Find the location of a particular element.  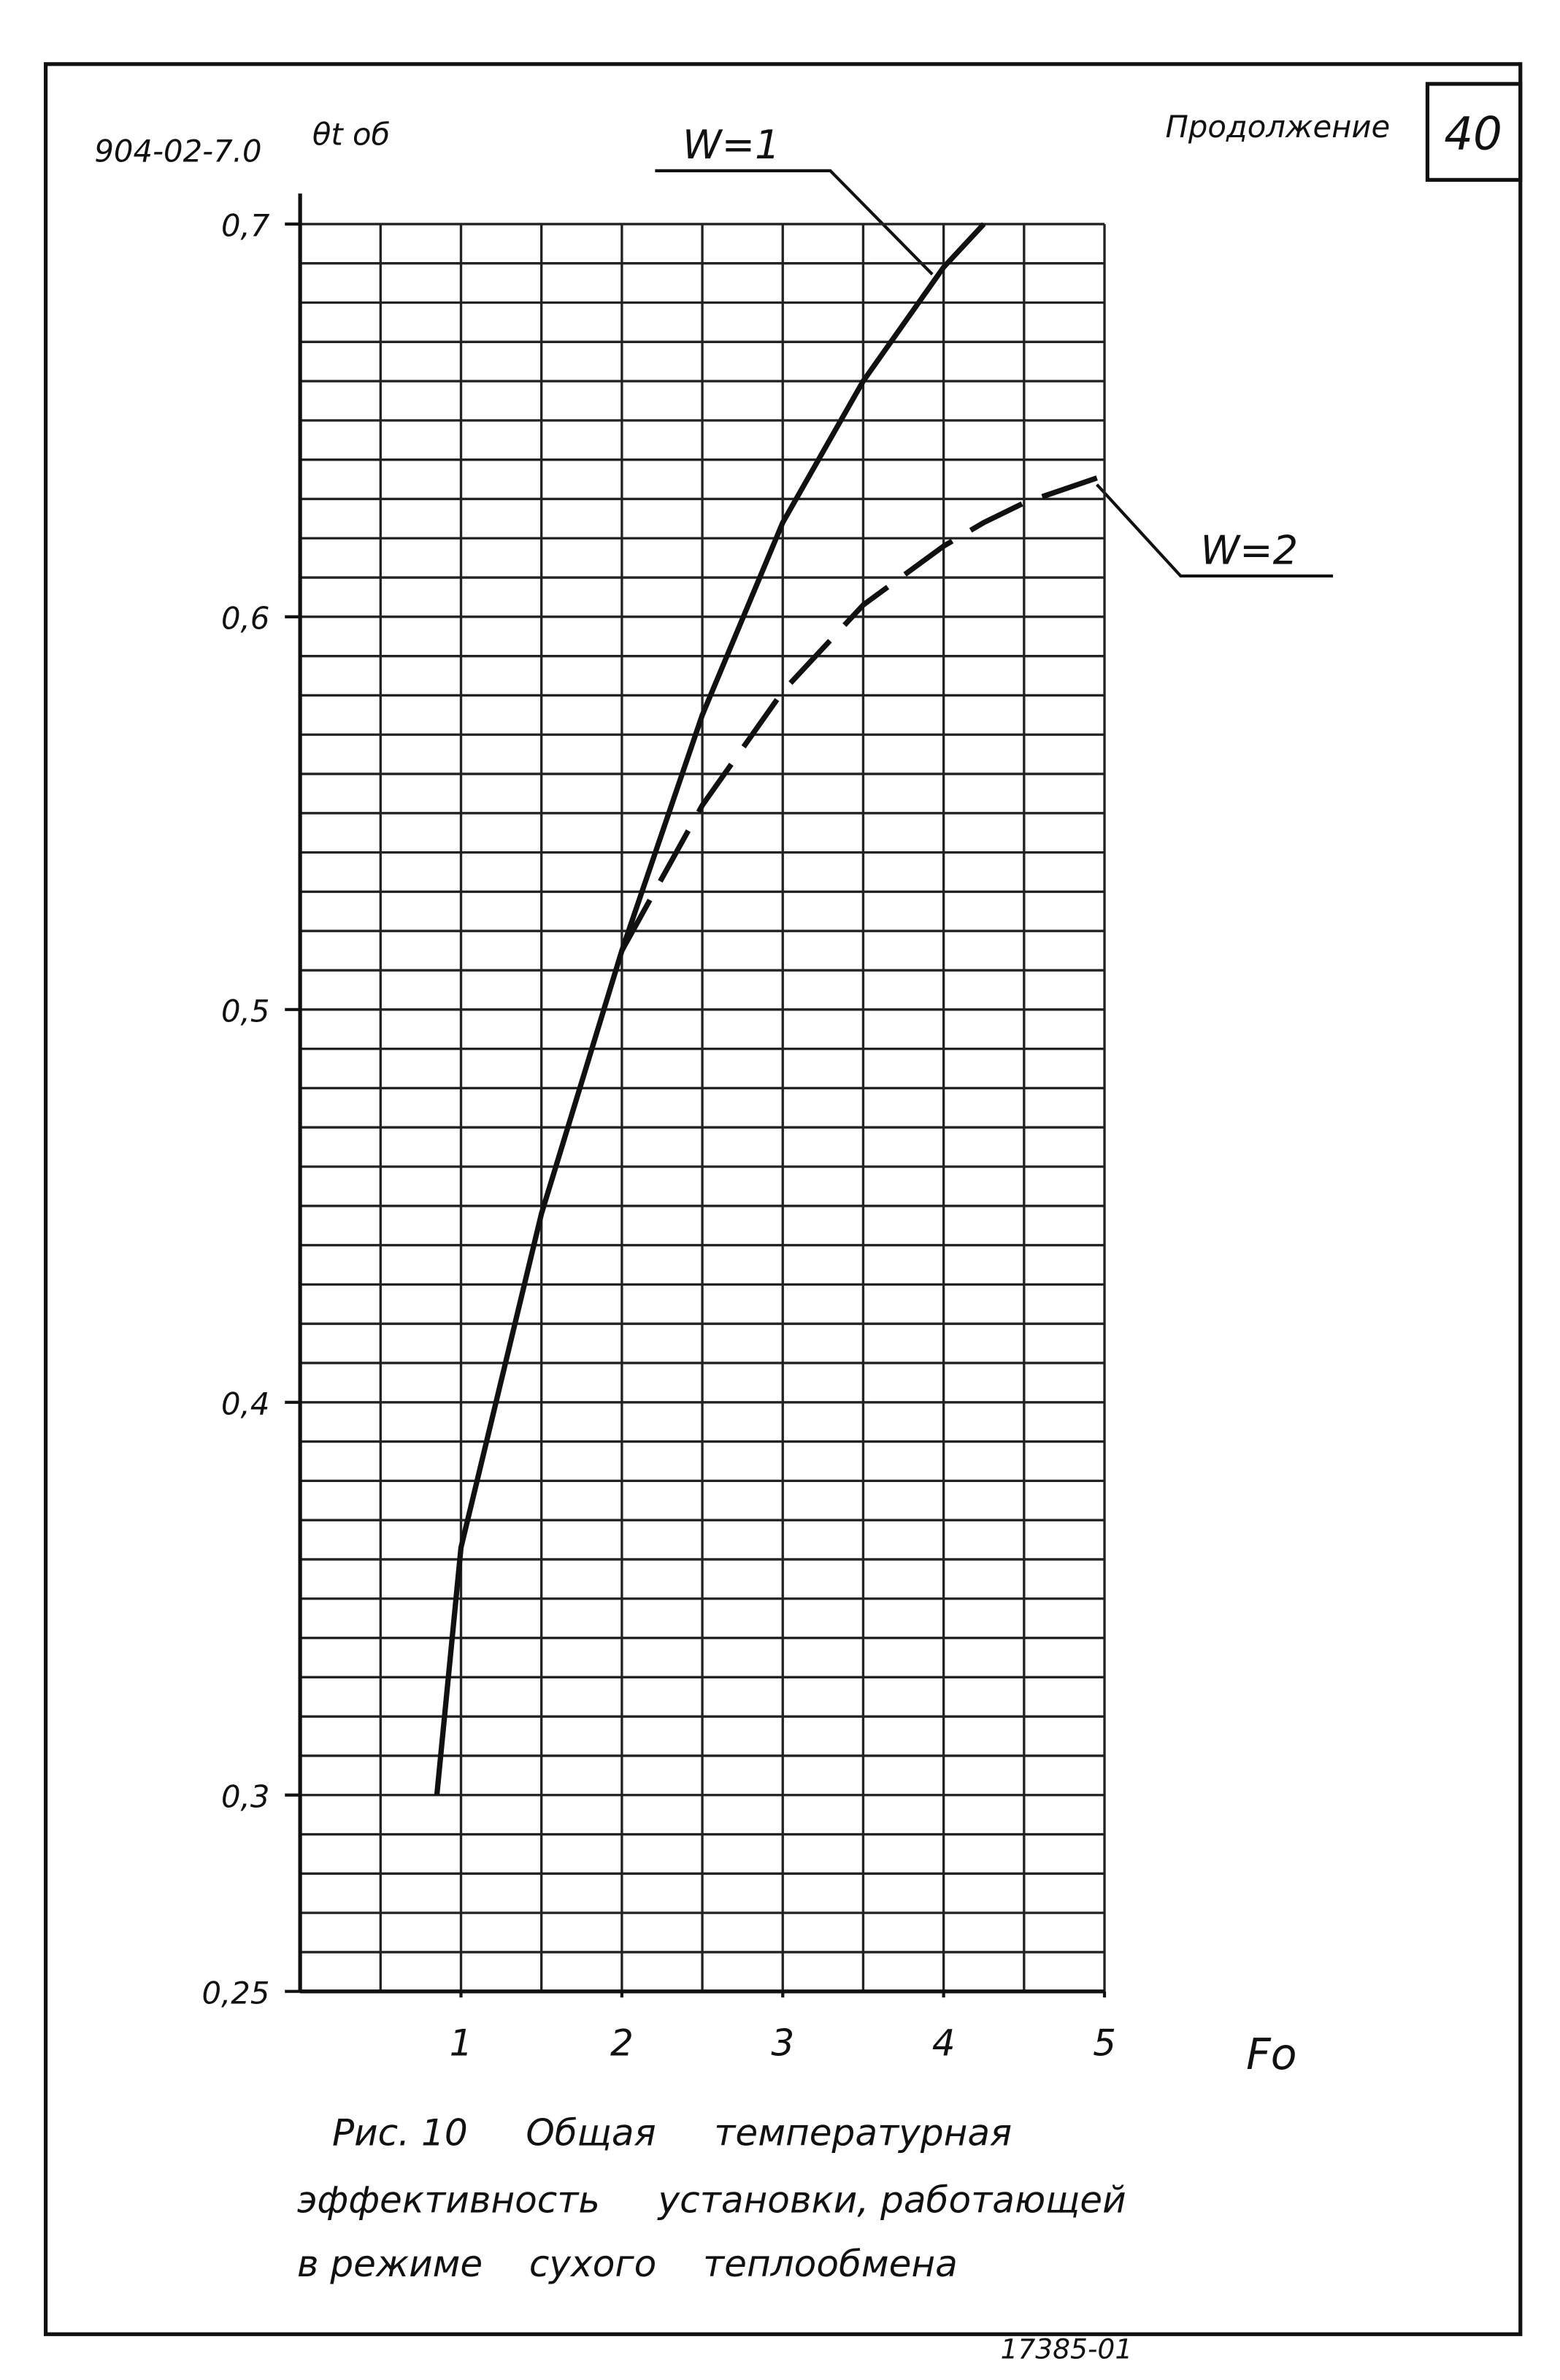

y-tick-label: 0,4 is located at coordinates (245, 1403).